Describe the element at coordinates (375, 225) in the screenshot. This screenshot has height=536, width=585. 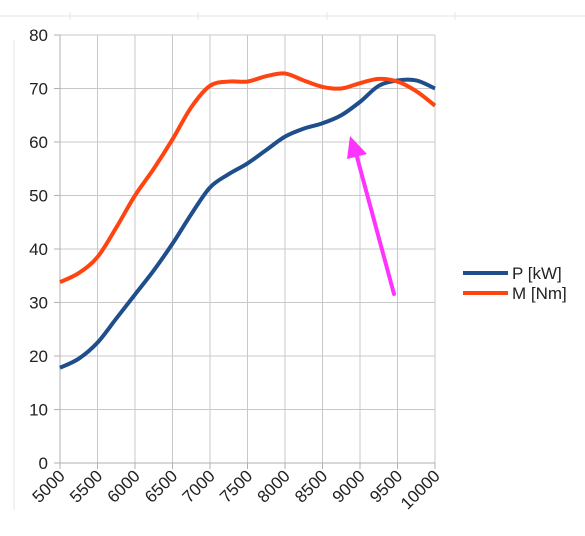
I see `arrow-shaft` at that location.